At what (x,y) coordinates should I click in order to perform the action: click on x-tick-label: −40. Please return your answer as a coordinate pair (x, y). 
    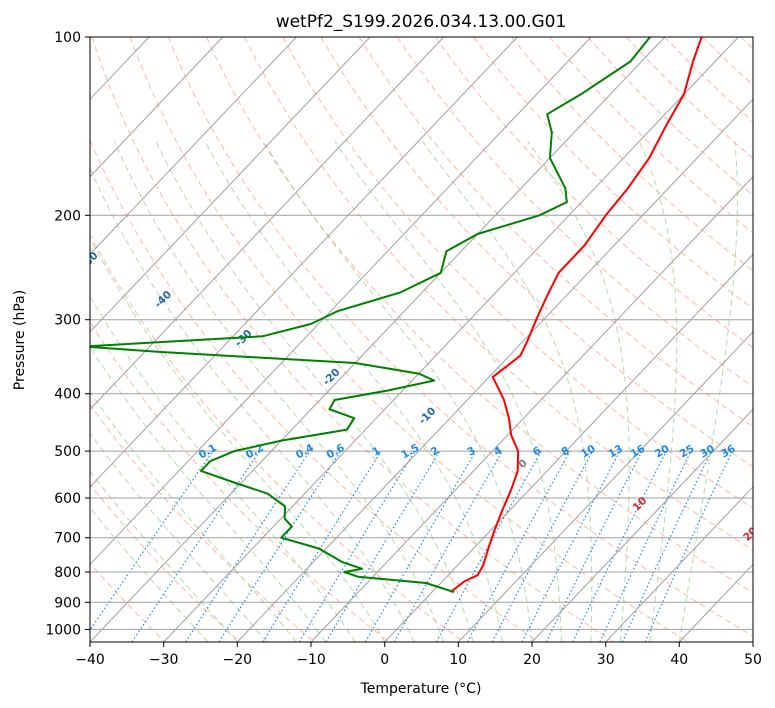
    Looking at the image, I should click on (90, 660).